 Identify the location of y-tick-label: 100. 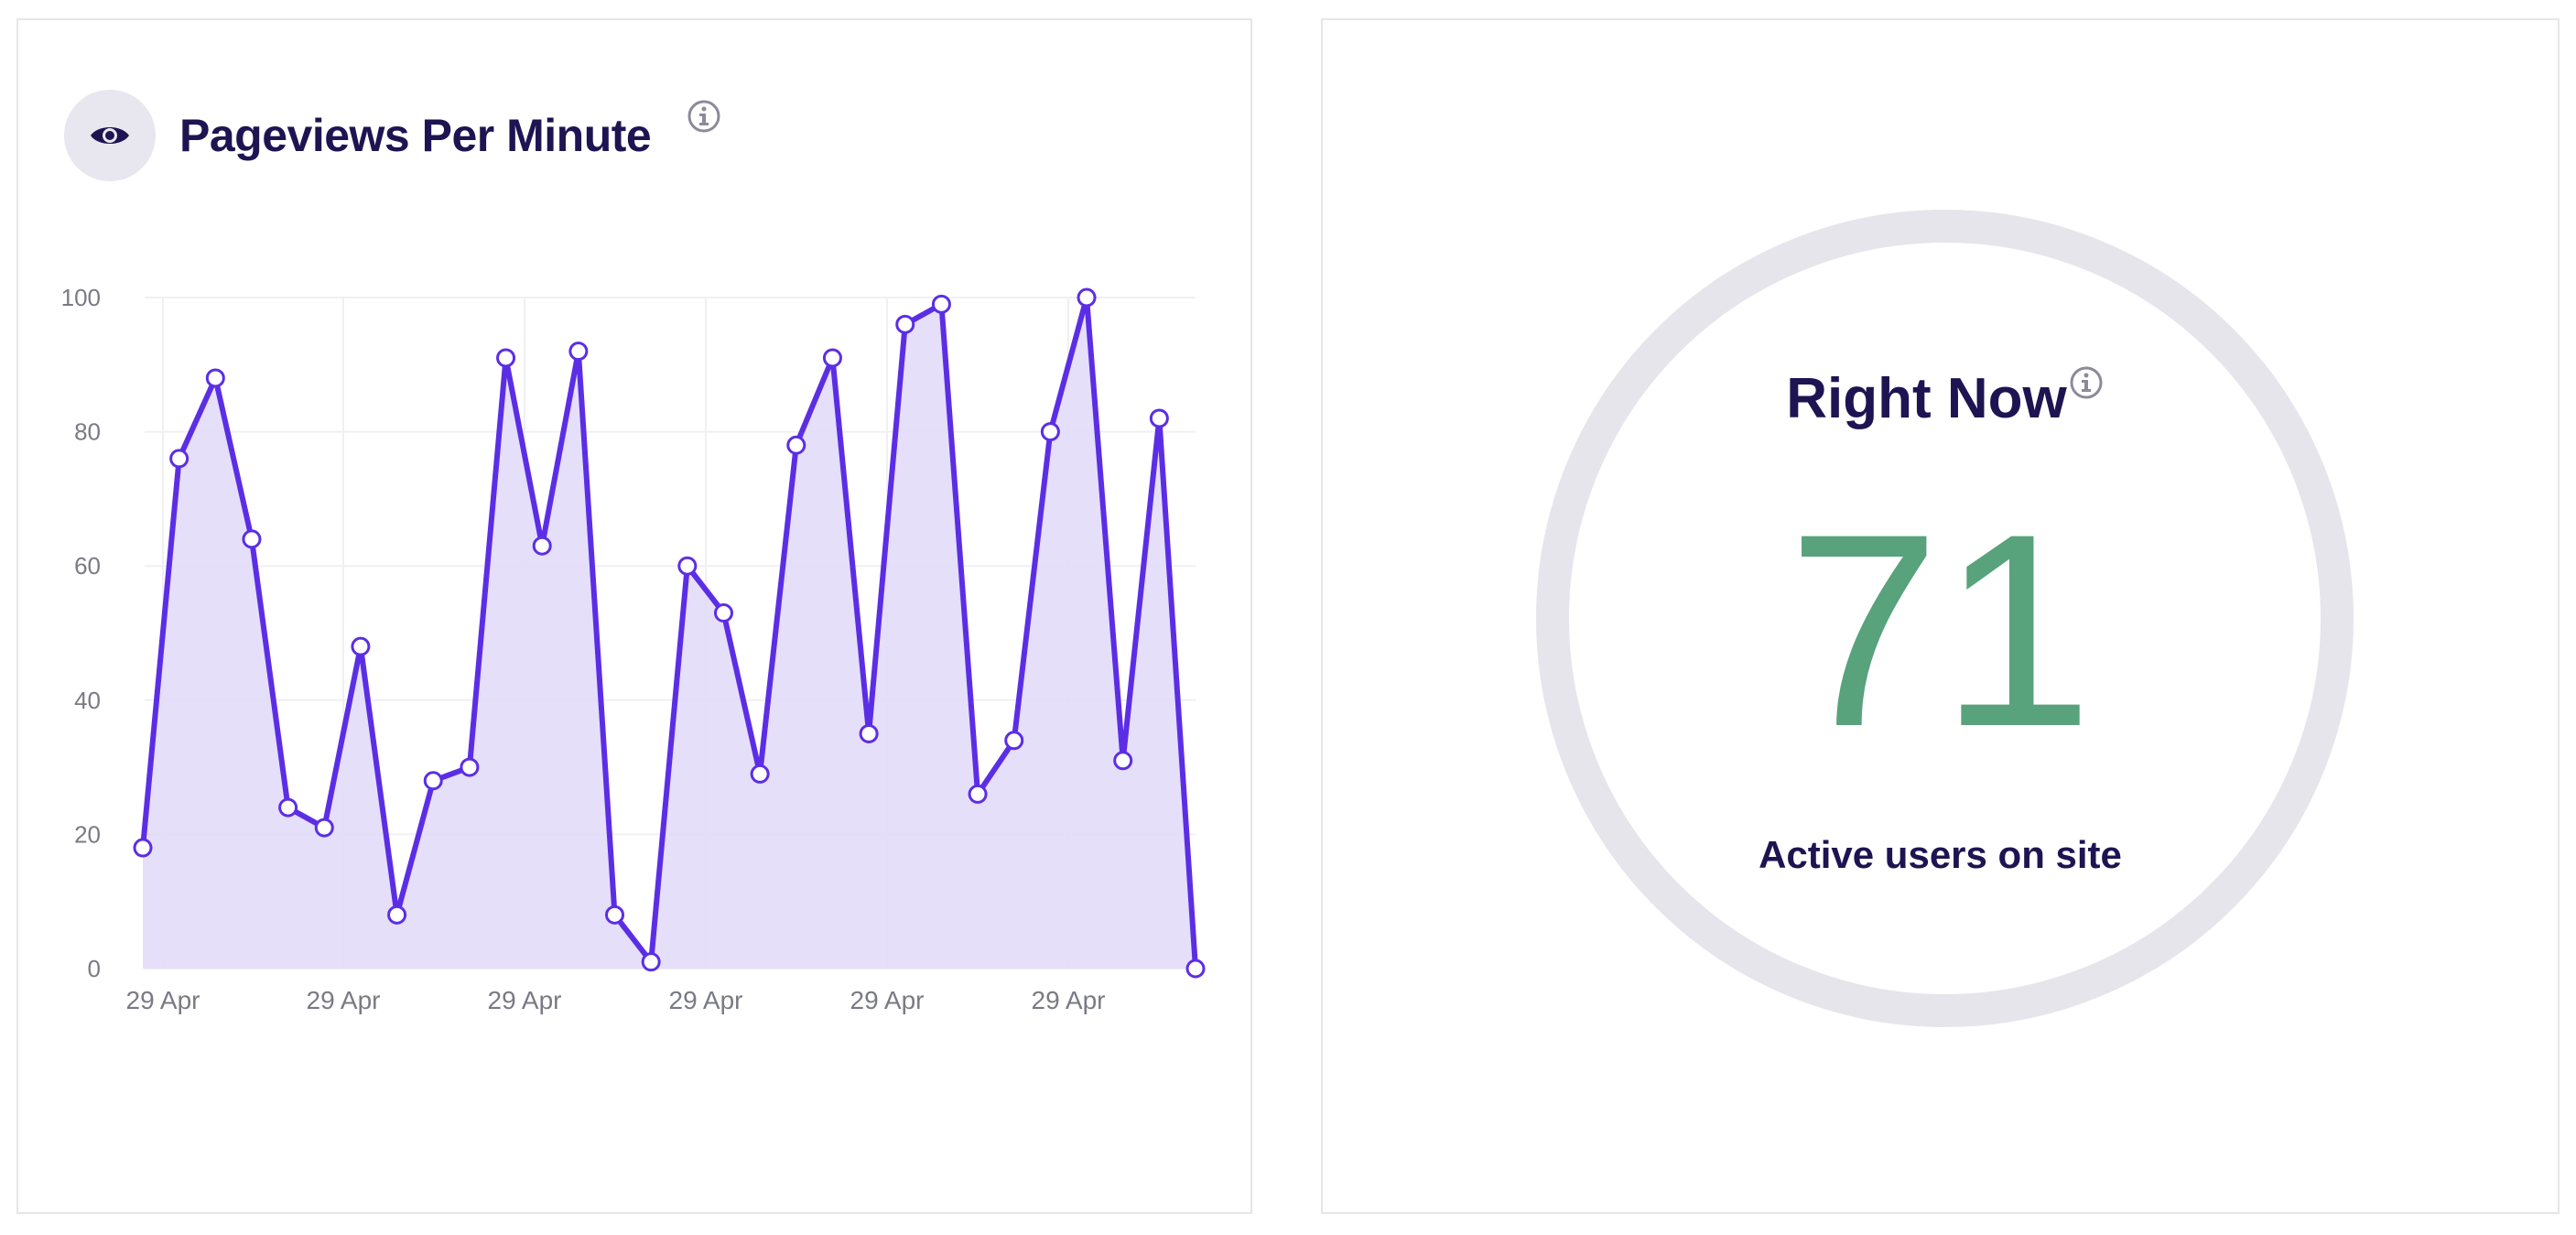
(81, 297).